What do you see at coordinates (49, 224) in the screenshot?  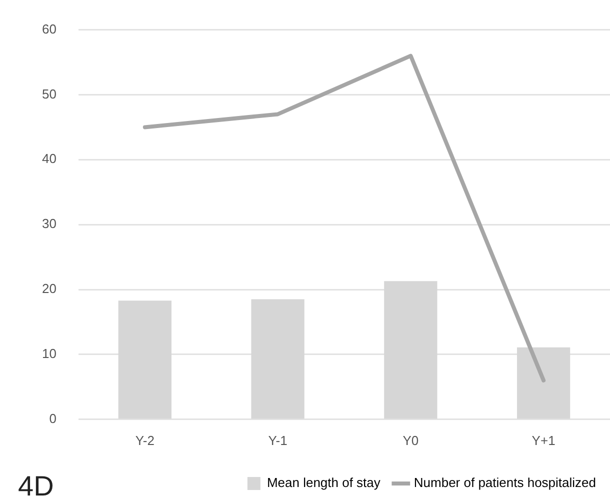 I see `y-tick-label: 30` at bounding box center [49, 224].